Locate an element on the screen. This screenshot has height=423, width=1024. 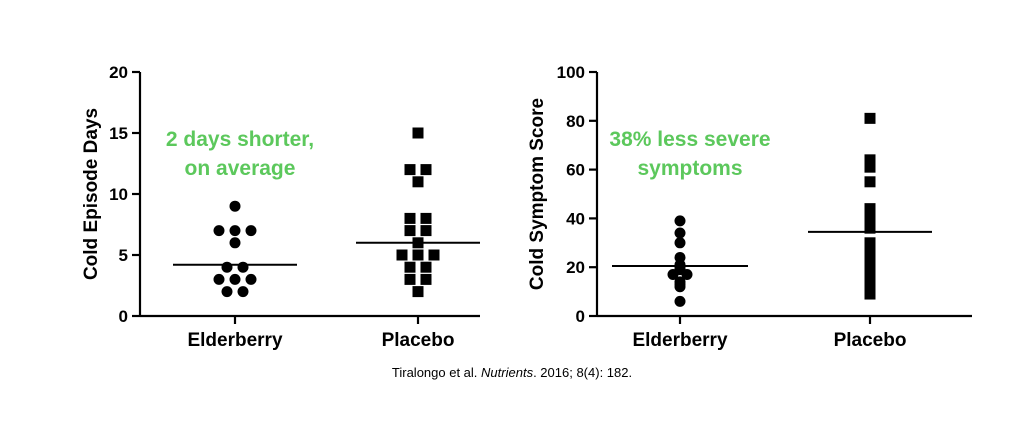
y-tick-label: 5 is located at coordinates (123, 255).